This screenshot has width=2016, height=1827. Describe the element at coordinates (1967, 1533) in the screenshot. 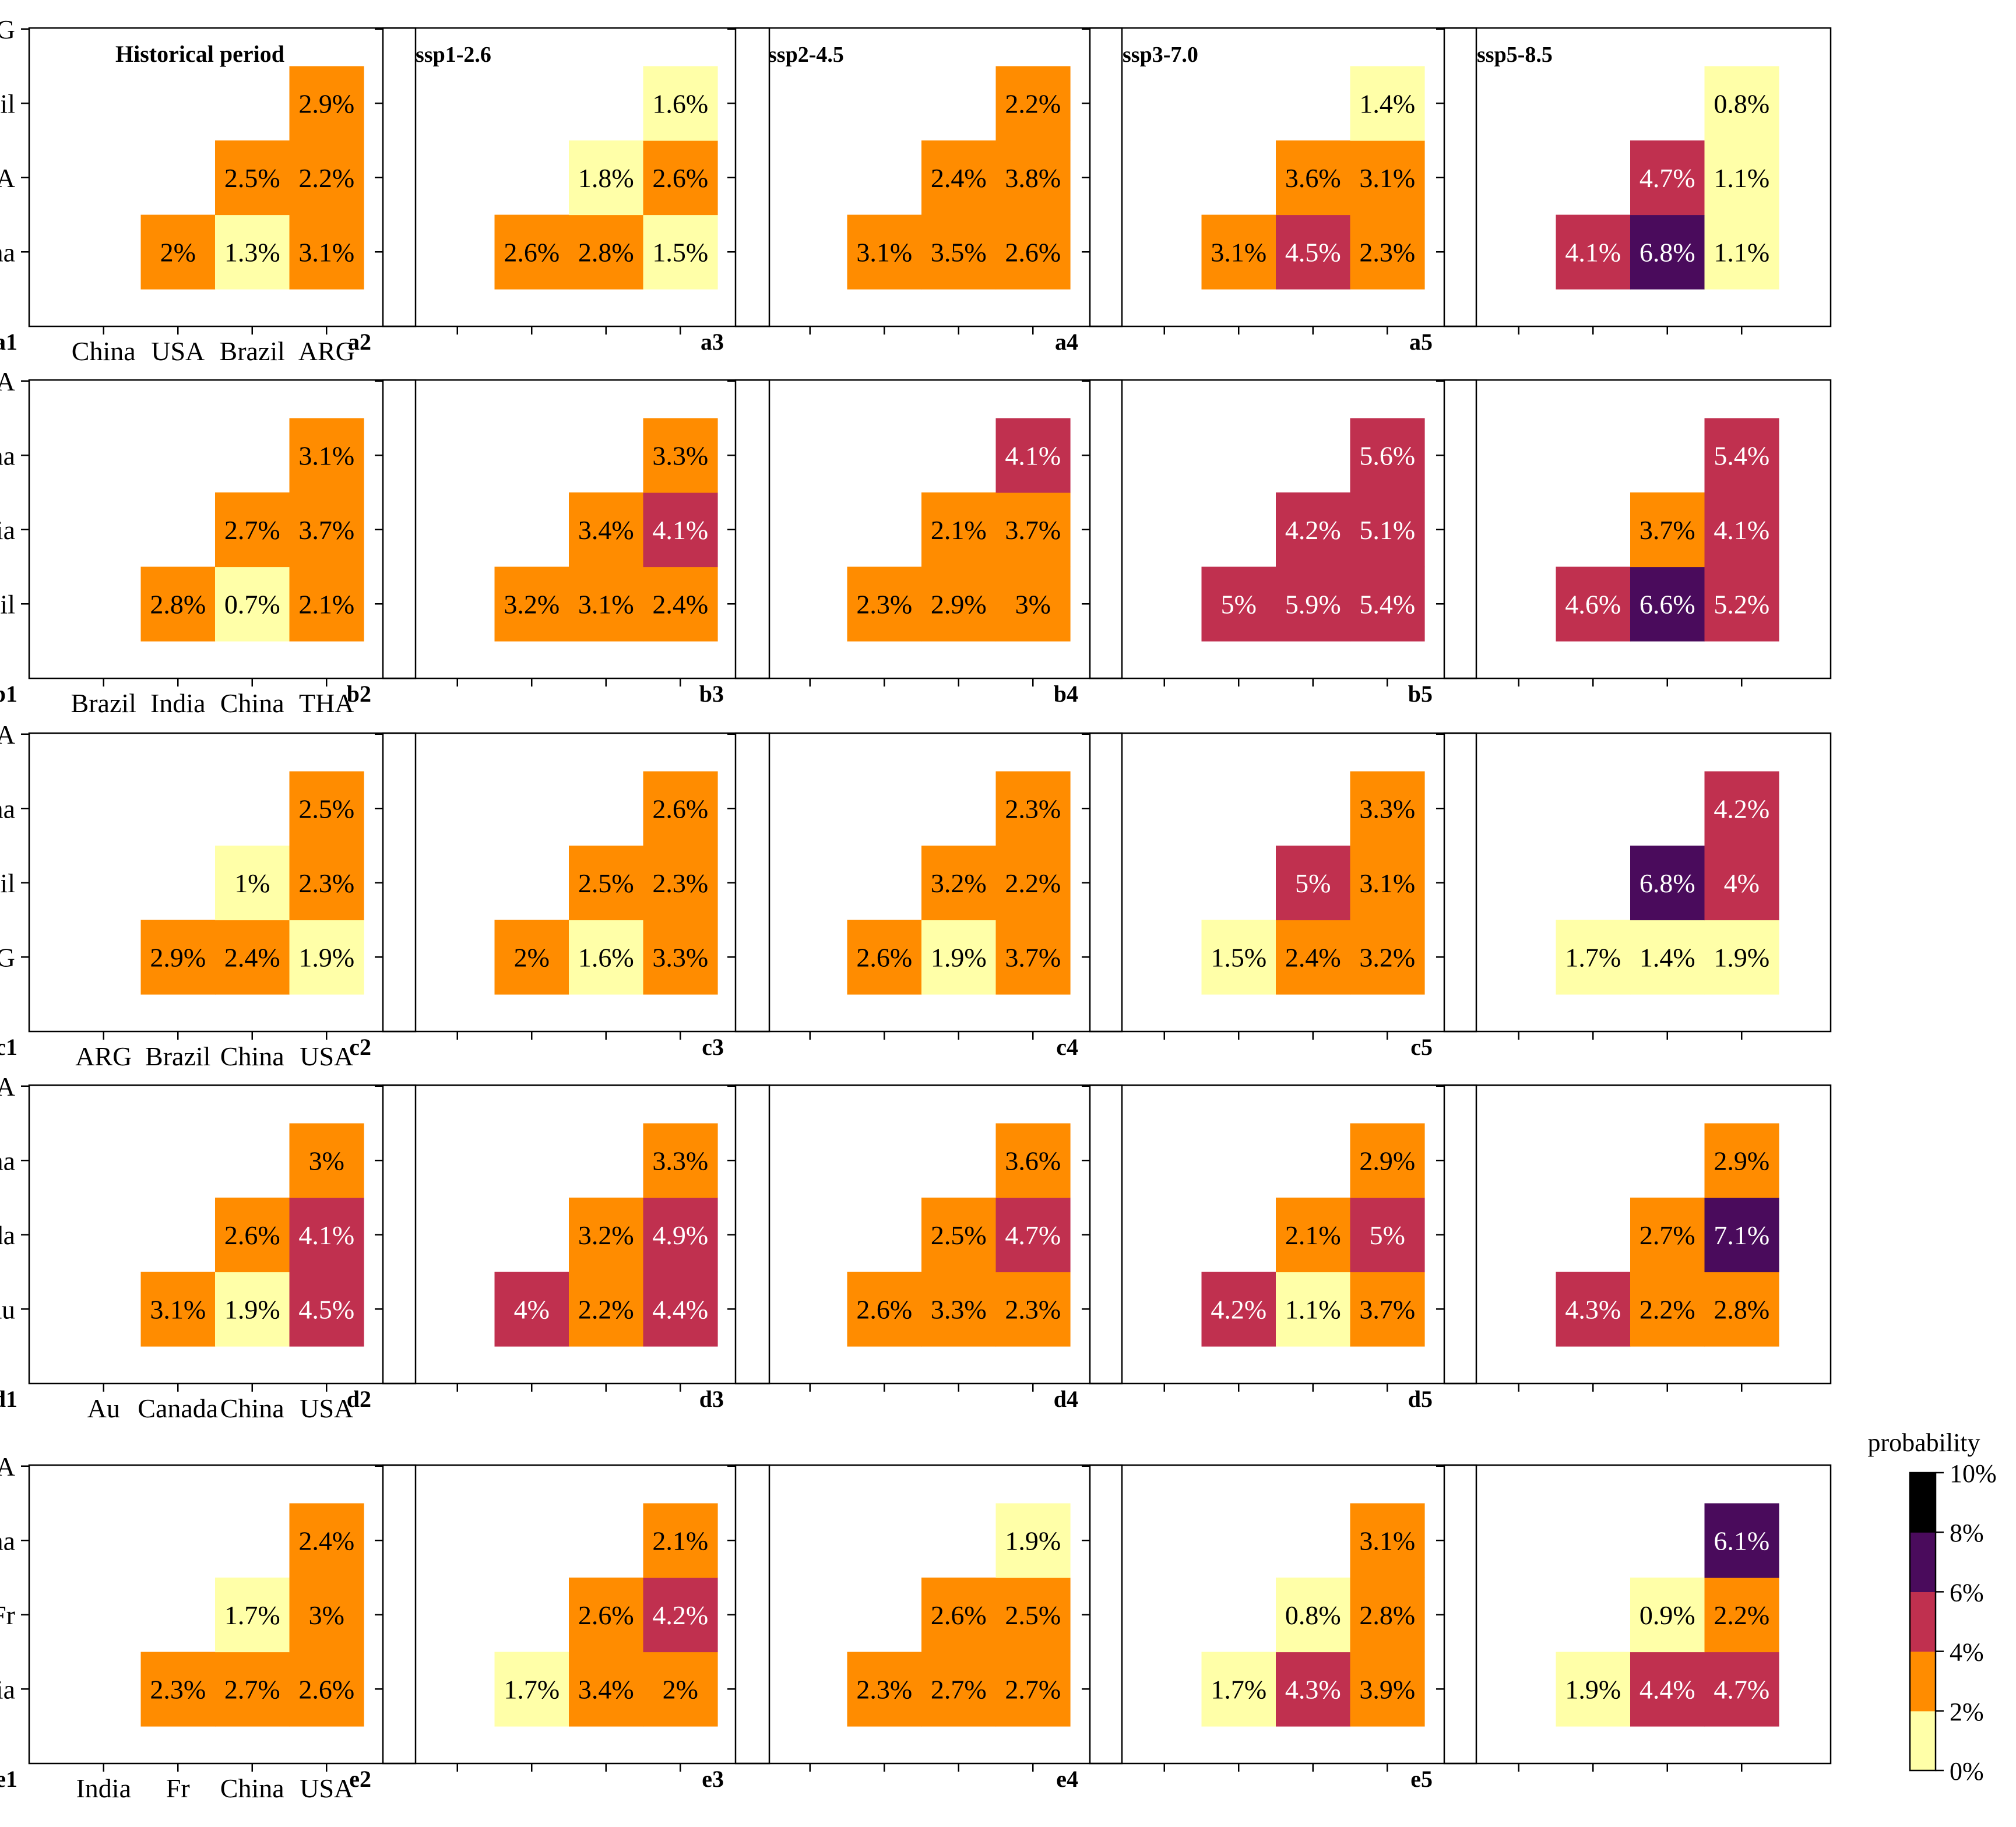

I see `colorbar-tick-label: 8%` at that location.